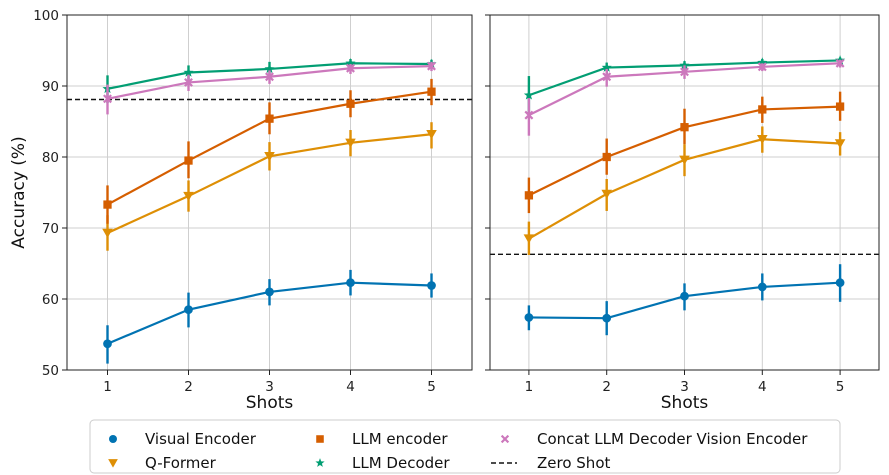  I want to click on y-axis-label: Accuracy (%), so click(19, 192).